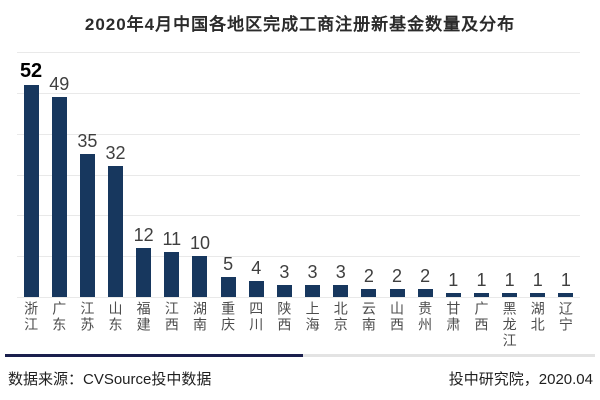 This screenshot has width=600, height=400. What do you see at coordinates (172, 239) in the screenshot?
I see `value-label: 11` at bounding box center [172, 239].